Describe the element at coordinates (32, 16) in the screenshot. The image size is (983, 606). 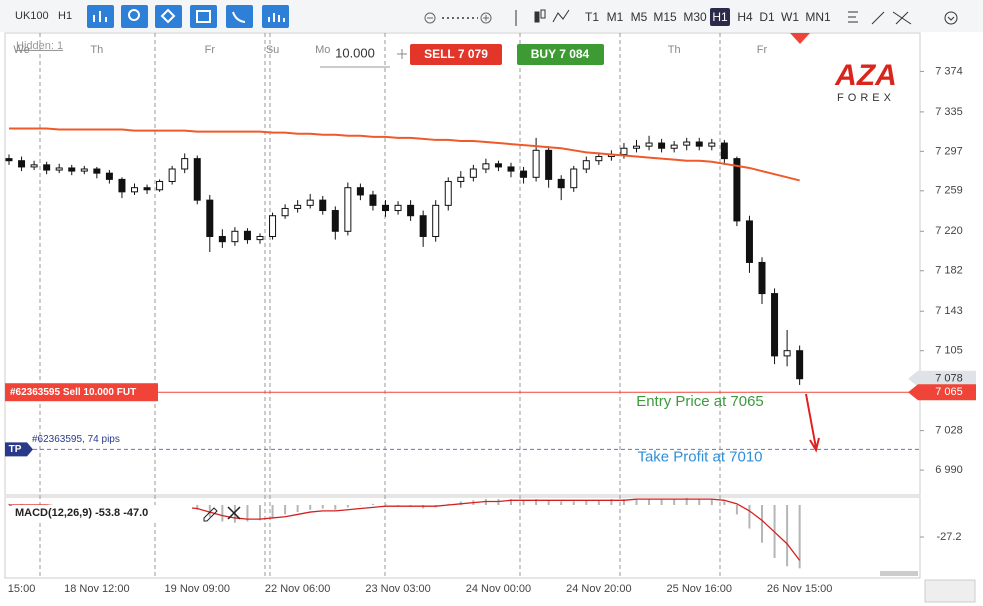
I see `symbol: UK100` at that location.